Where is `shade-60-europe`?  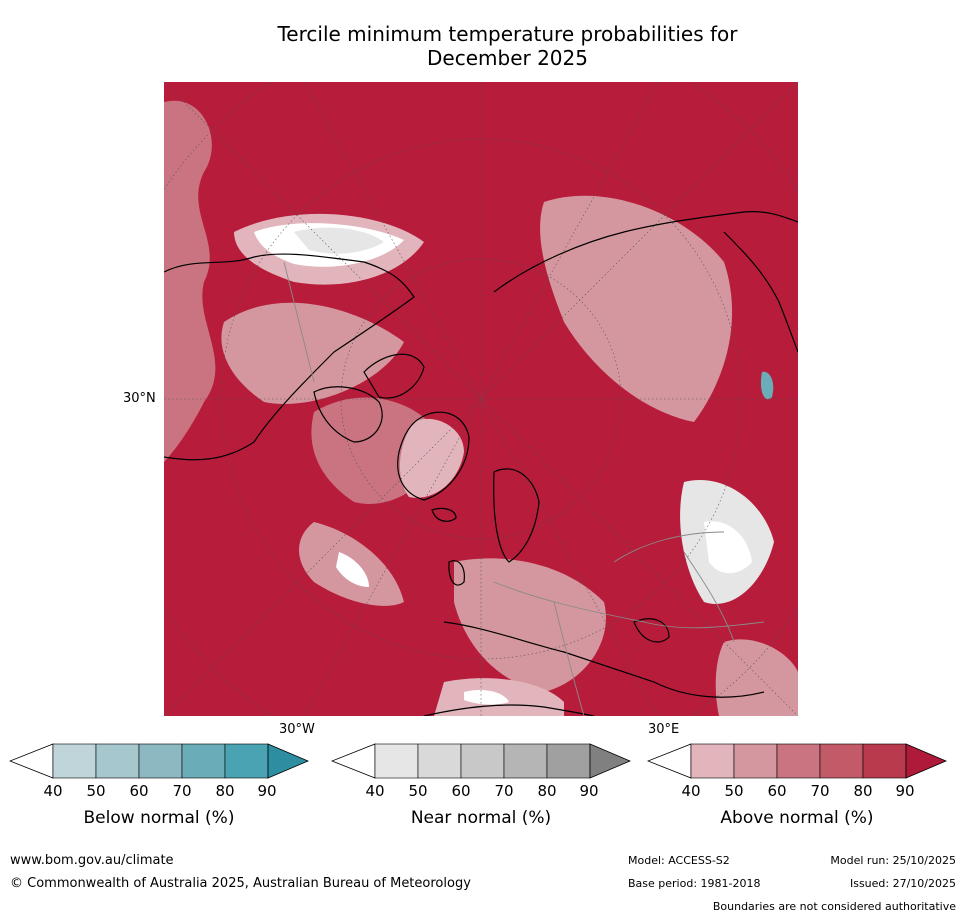 shade-60-europe is located at coordinates (530, 625).